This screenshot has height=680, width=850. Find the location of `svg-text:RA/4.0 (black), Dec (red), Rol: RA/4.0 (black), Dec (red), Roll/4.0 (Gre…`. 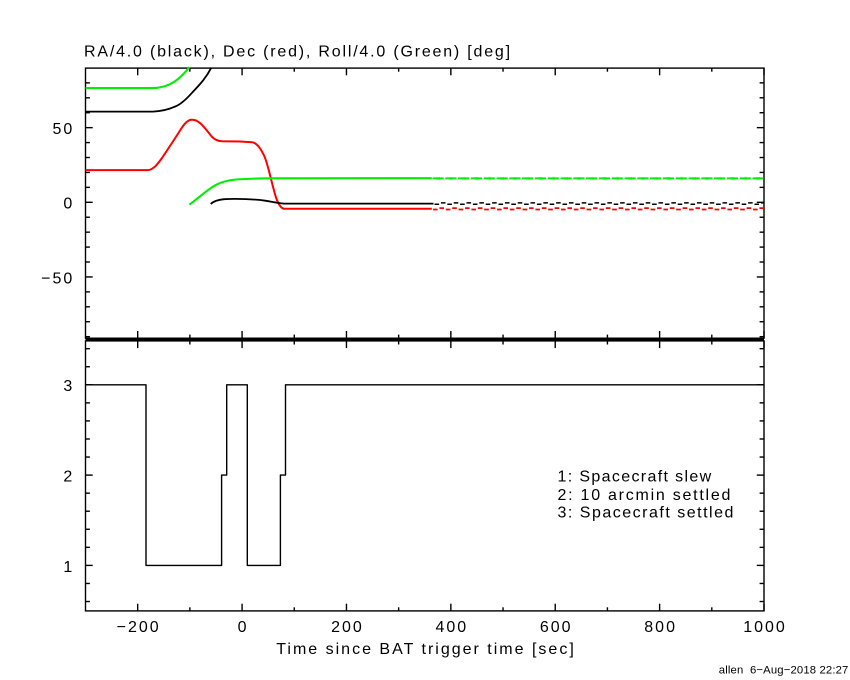

svg-text:RA/4.0 (black), Dec (red), Rol: RA/4.0 (black), Dec (red), Roll/4.0 (Gre… is located at coordinates (298, 51).